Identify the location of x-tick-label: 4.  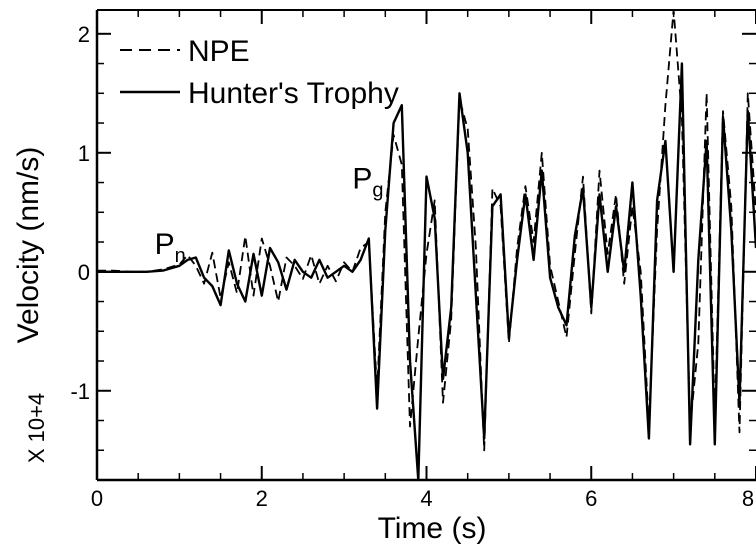
(426, 498).